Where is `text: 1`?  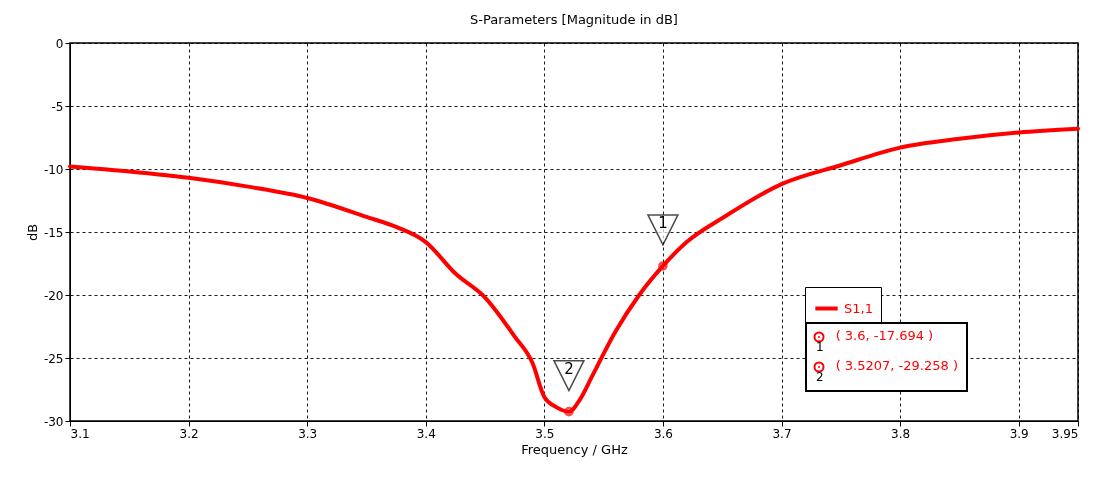 text: 1 is located at coordinates (820, 347).